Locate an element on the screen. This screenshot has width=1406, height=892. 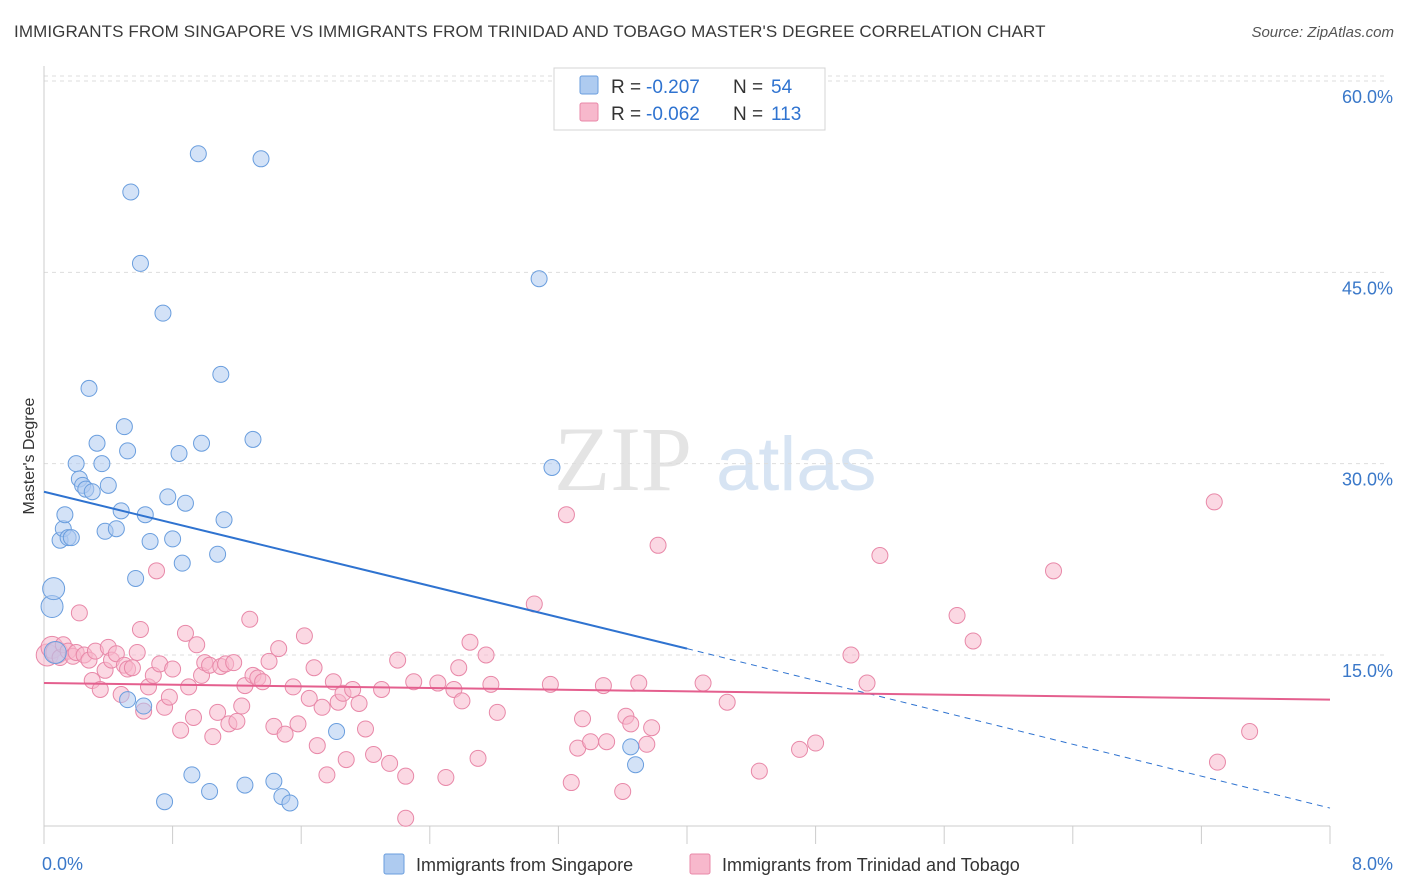
y-axis-label: Master's Degree is located at coordinates (29, 455).